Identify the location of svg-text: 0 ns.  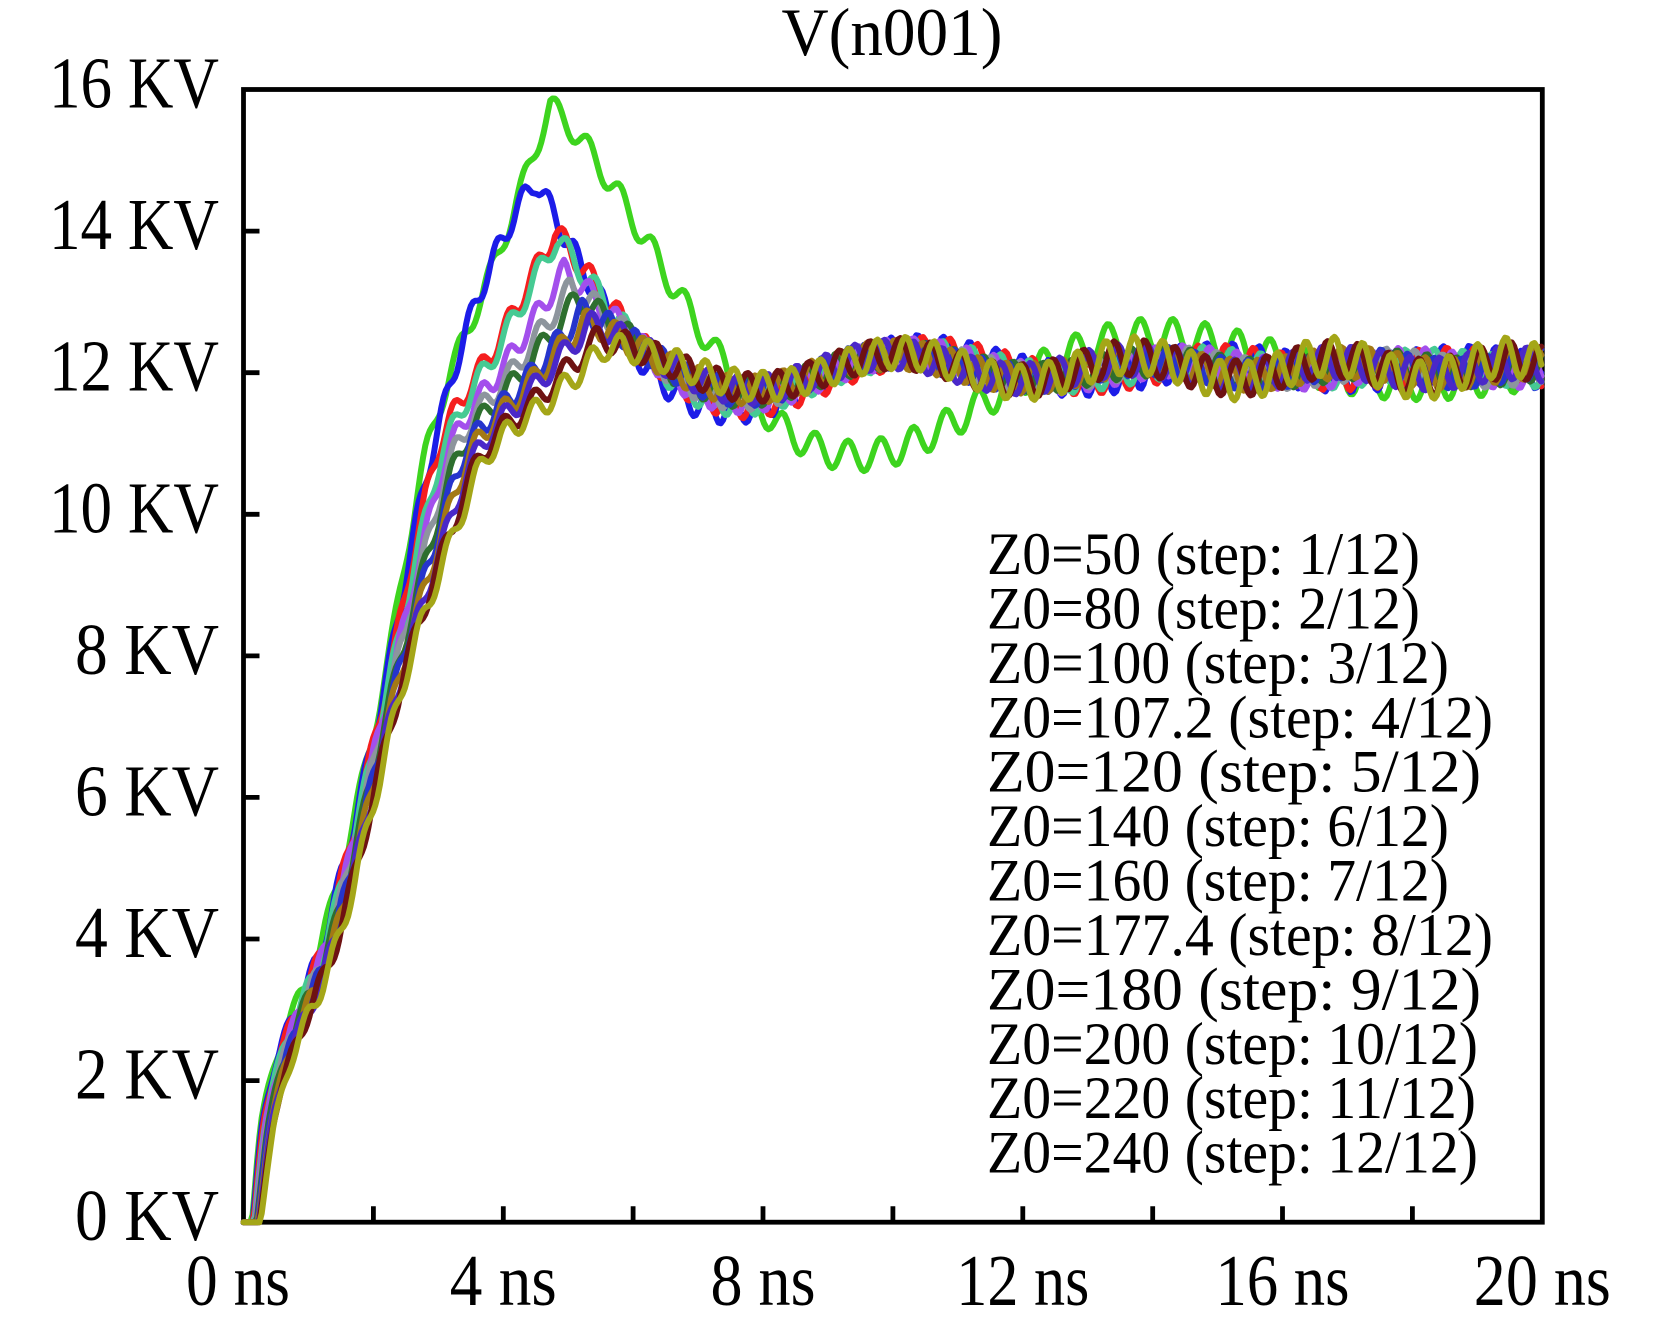
(238, 1280).